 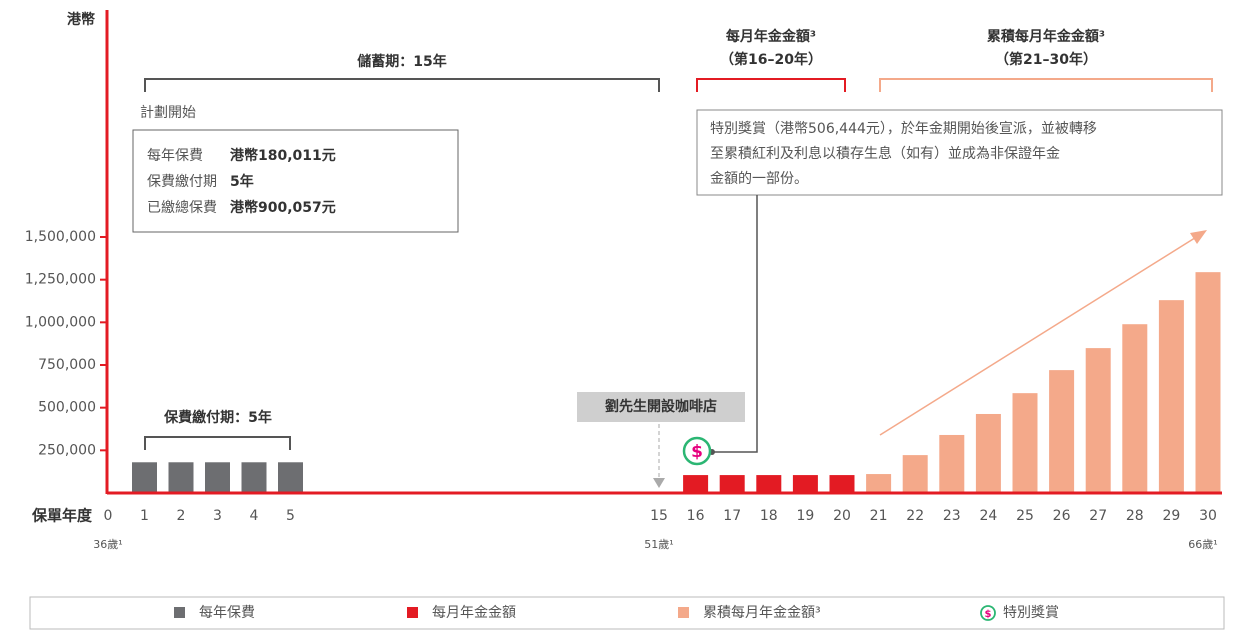 What do you see at coordinates (67, 365) in the screenshot?
I see `y-tick-label: 750,000` at bounding box center [67, 365].